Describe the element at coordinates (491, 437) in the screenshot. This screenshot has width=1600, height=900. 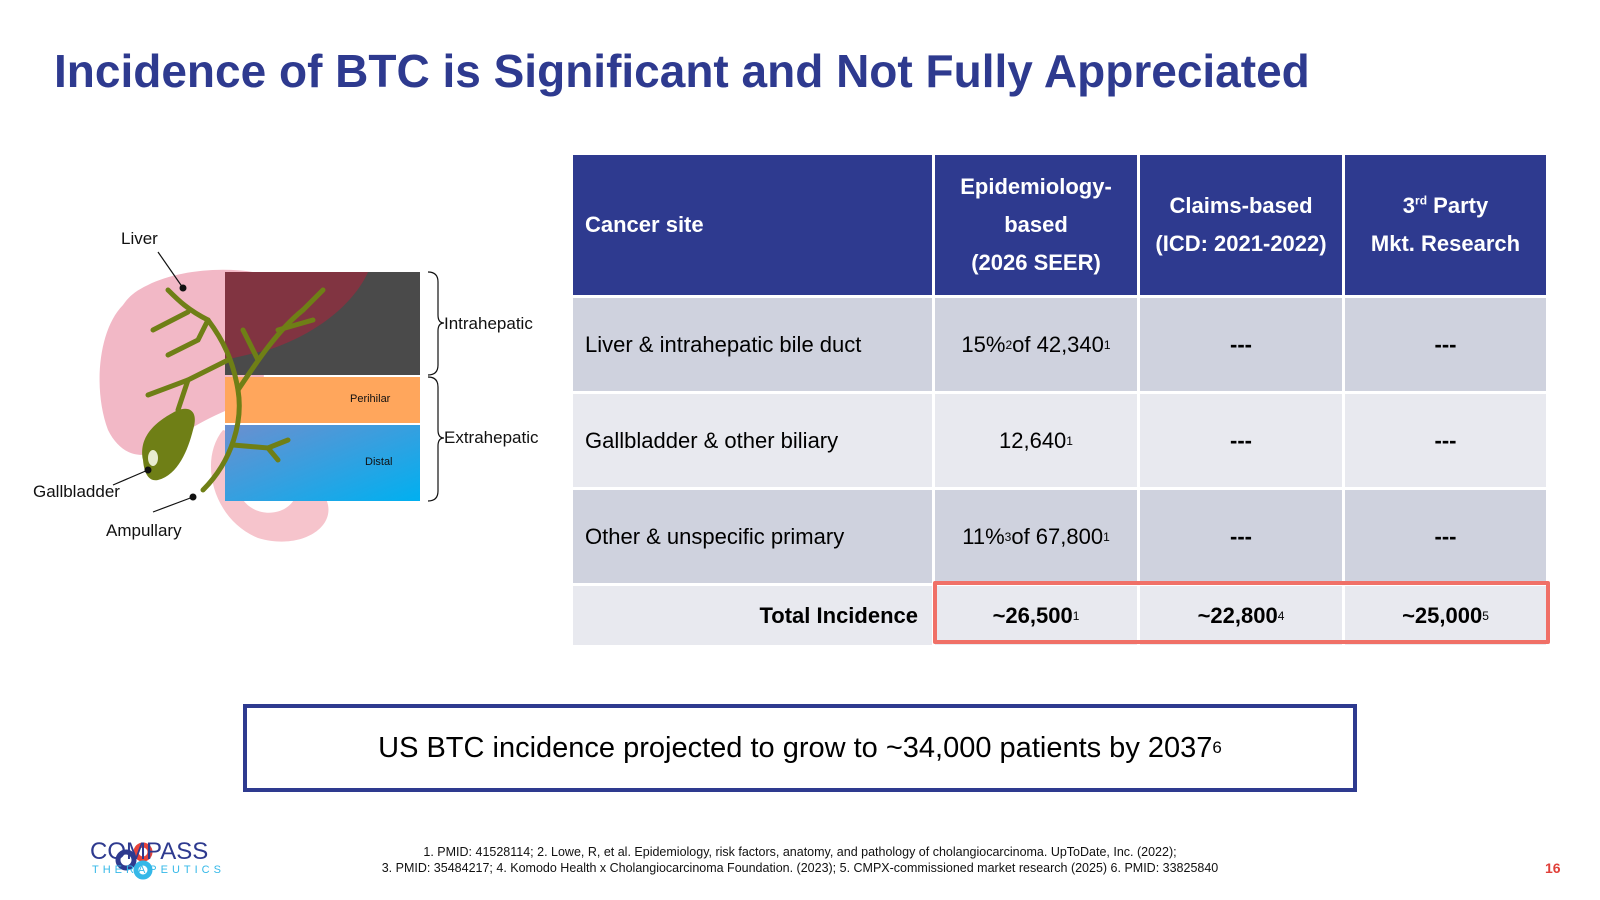
I see `extrahepatic-label: Extrahepatic` at that location.